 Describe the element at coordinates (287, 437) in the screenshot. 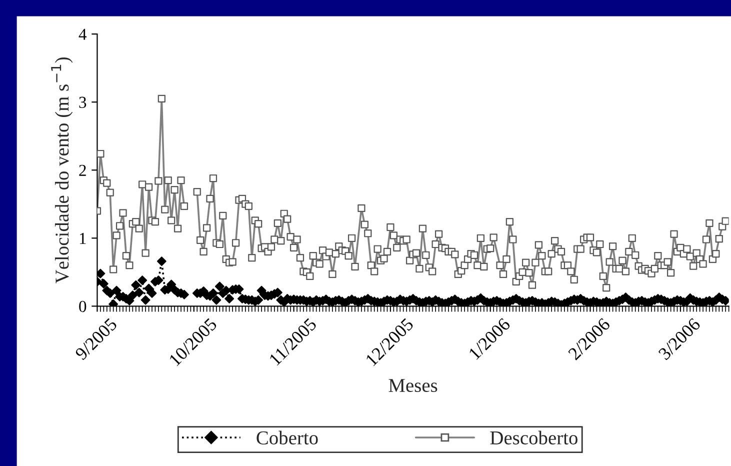

I see `legend-label: Coberto` at that location.